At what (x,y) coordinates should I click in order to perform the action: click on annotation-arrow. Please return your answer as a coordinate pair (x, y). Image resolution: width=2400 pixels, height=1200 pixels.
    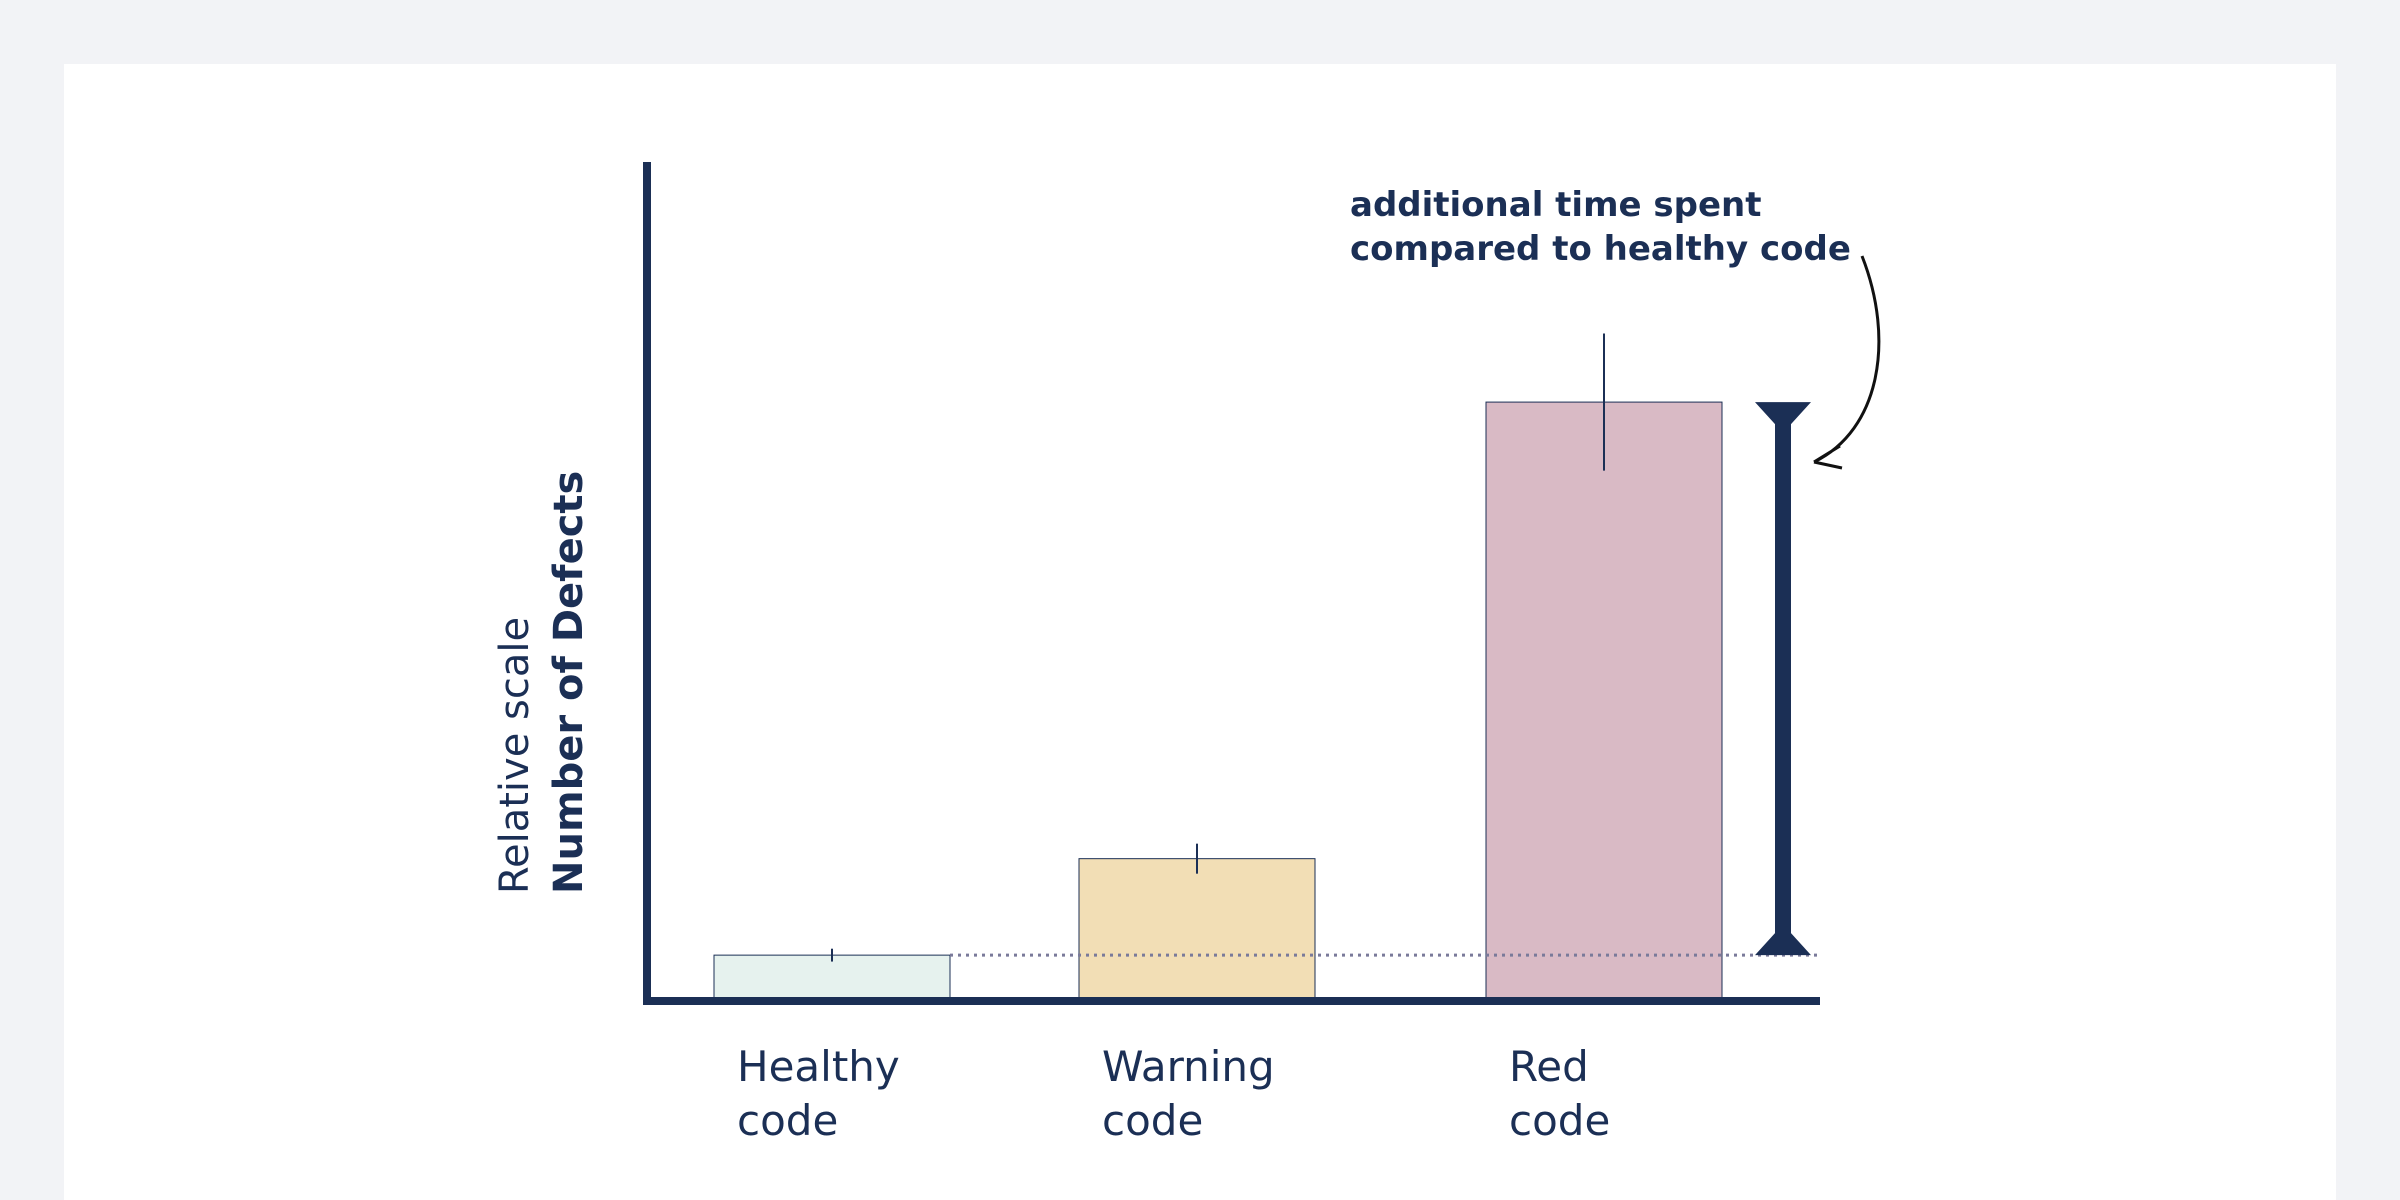
    Looking at the image, I should click on (1847, 362).